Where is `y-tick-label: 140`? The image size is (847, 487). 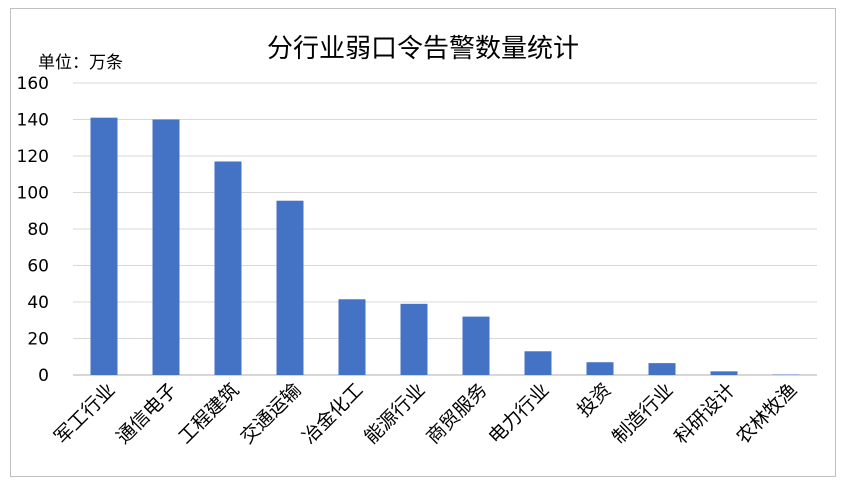 y-tick-label: 140 is located at coordinates (33, 121).